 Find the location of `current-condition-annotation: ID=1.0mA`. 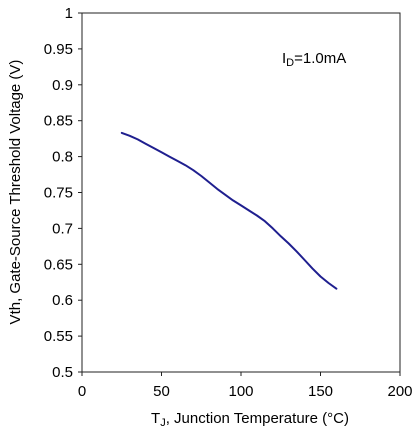

current-condition-annotation: ID=1.0mA is located at coordinates (314, 59).